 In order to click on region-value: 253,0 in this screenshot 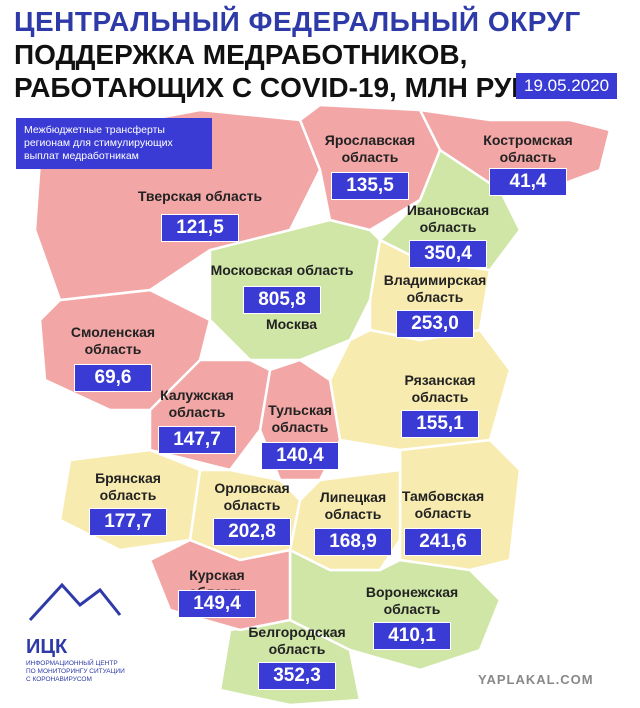, I will do `click(435, 324)`.